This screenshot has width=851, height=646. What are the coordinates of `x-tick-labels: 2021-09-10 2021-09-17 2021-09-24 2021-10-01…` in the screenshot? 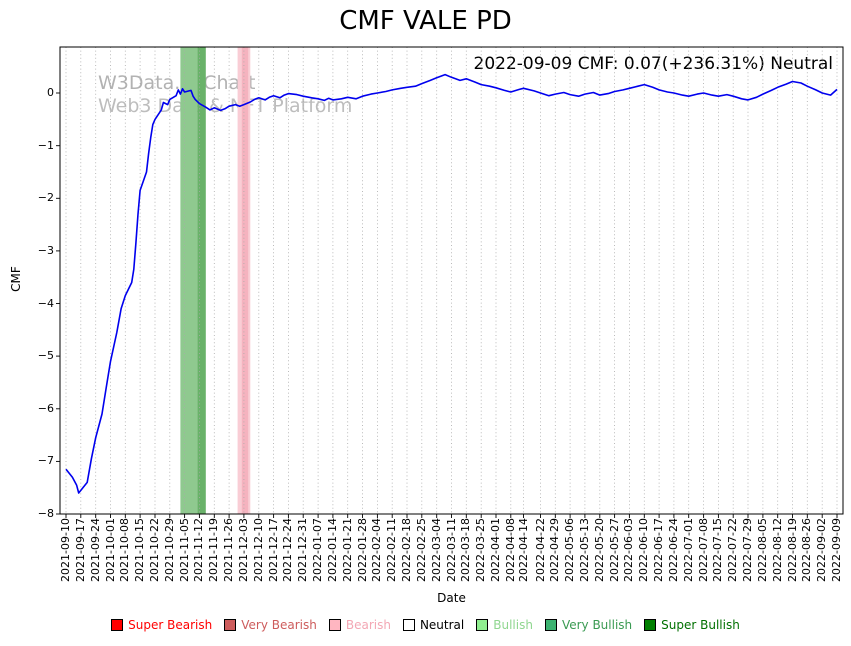 It's located at (451, 556).